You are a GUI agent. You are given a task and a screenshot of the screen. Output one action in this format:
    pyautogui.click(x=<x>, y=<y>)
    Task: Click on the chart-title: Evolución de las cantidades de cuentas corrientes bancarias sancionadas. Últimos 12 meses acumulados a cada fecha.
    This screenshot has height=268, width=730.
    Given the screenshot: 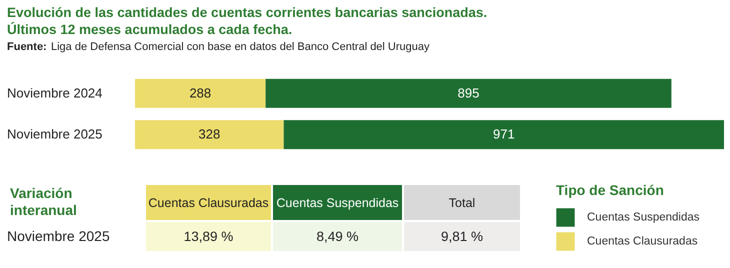 What is the action you would take?
    pyautogui.click(x=247, y=21)
    